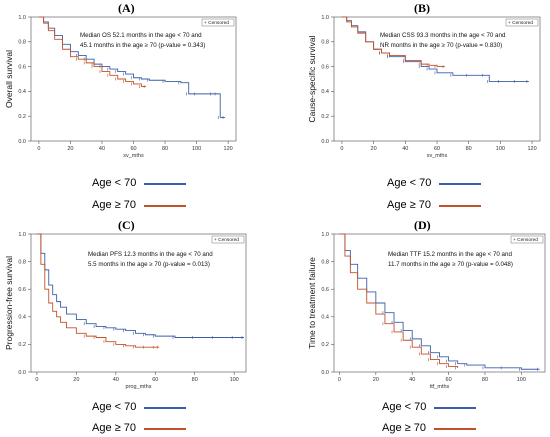  What do you see at coordinates (455, 407) in the screenshot?
I see `legend-d-under70-swatch` at bounding box center [455, 407].